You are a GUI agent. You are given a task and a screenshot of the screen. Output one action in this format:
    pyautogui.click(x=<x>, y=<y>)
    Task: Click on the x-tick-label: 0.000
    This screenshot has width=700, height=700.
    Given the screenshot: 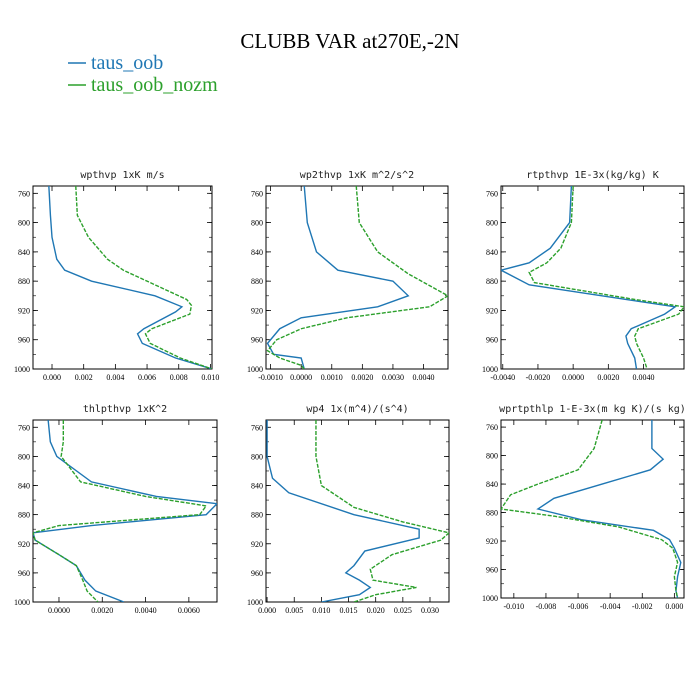 What is the action you would take?
    pyautogui.click(x=674, y=606)
    